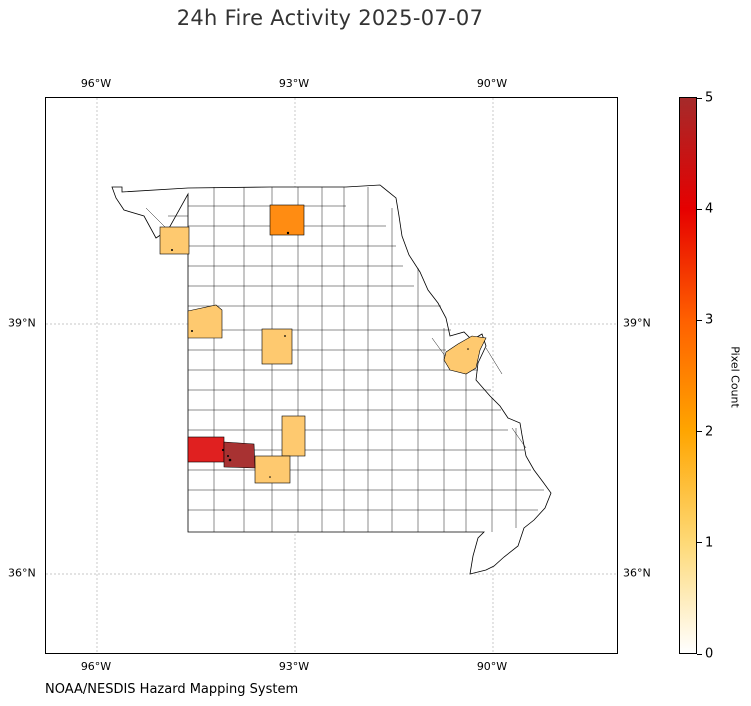 This screenshot has width=751, height=706. What do you see at coordinates (637, 323) in the screenshot?
I see `lat-tick-right-39n: 39°N` at bounding box center [637, 323].